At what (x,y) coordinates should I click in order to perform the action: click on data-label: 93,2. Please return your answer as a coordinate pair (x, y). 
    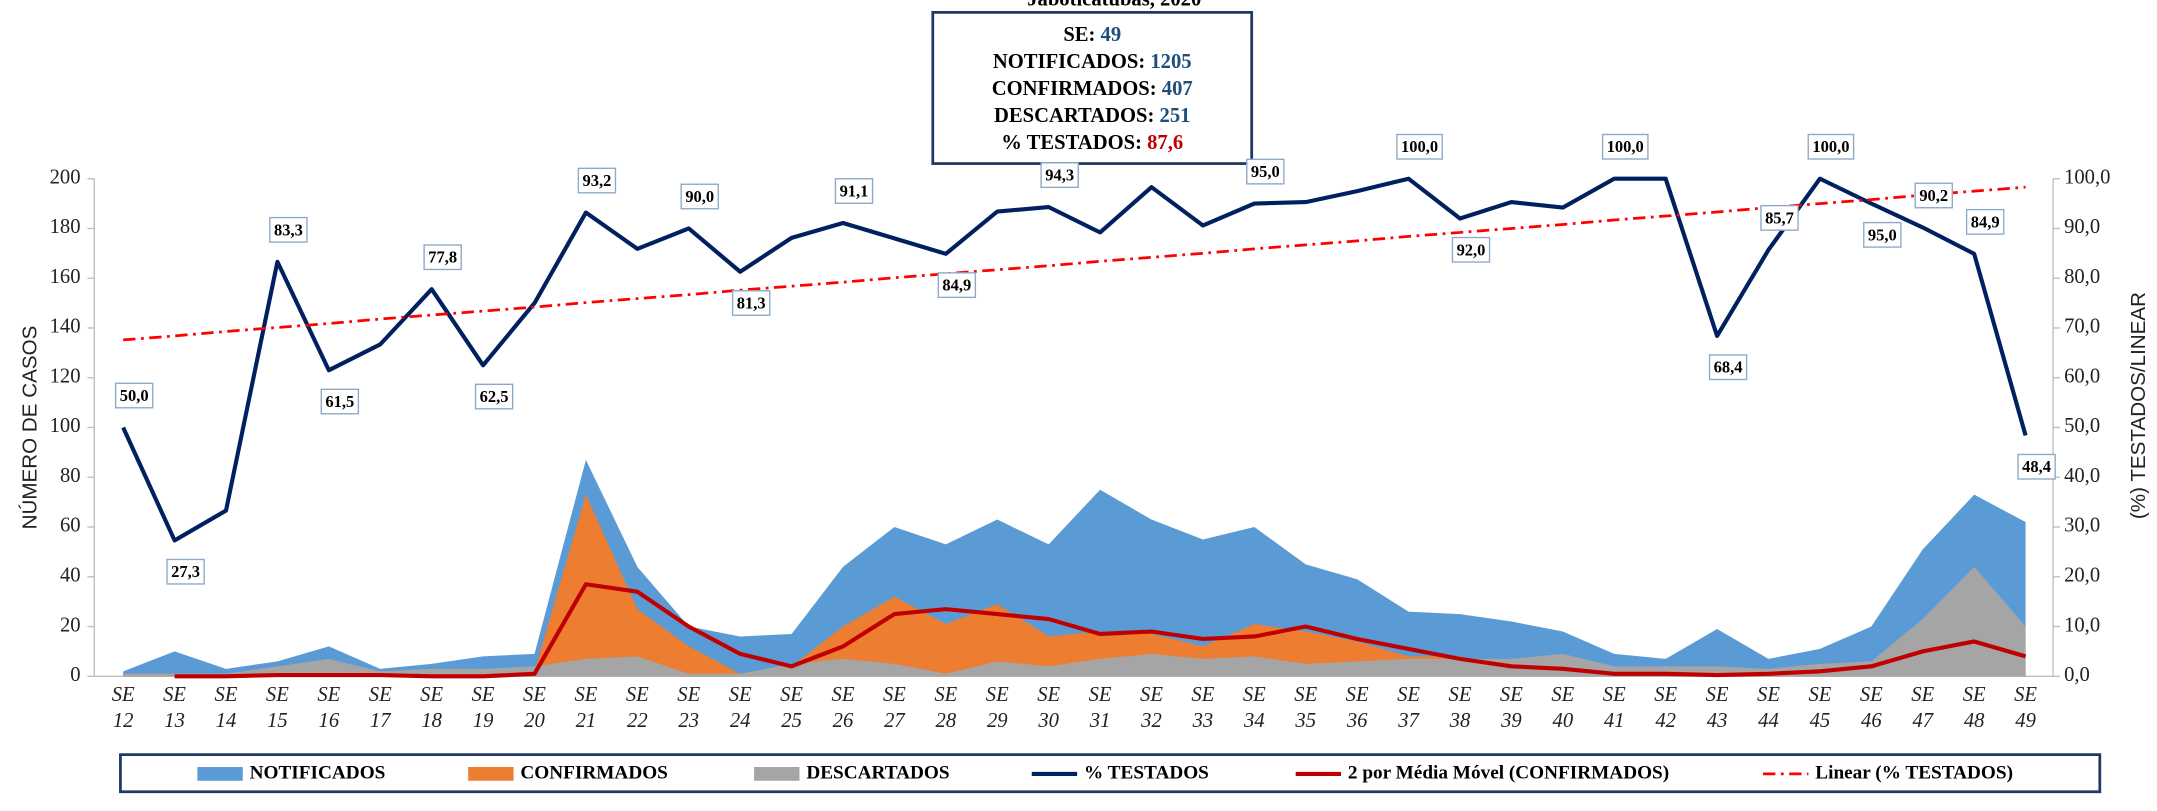
    Looking at the image, I should click on (596, 180).